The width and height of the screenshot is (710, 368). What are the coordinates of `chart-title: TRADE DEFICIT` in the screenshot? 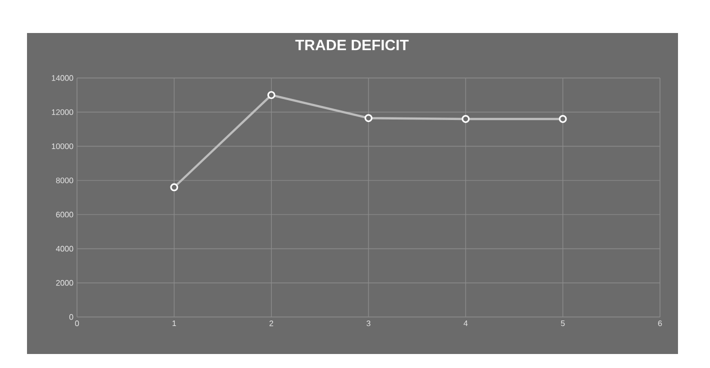 It's located at (352, 45).